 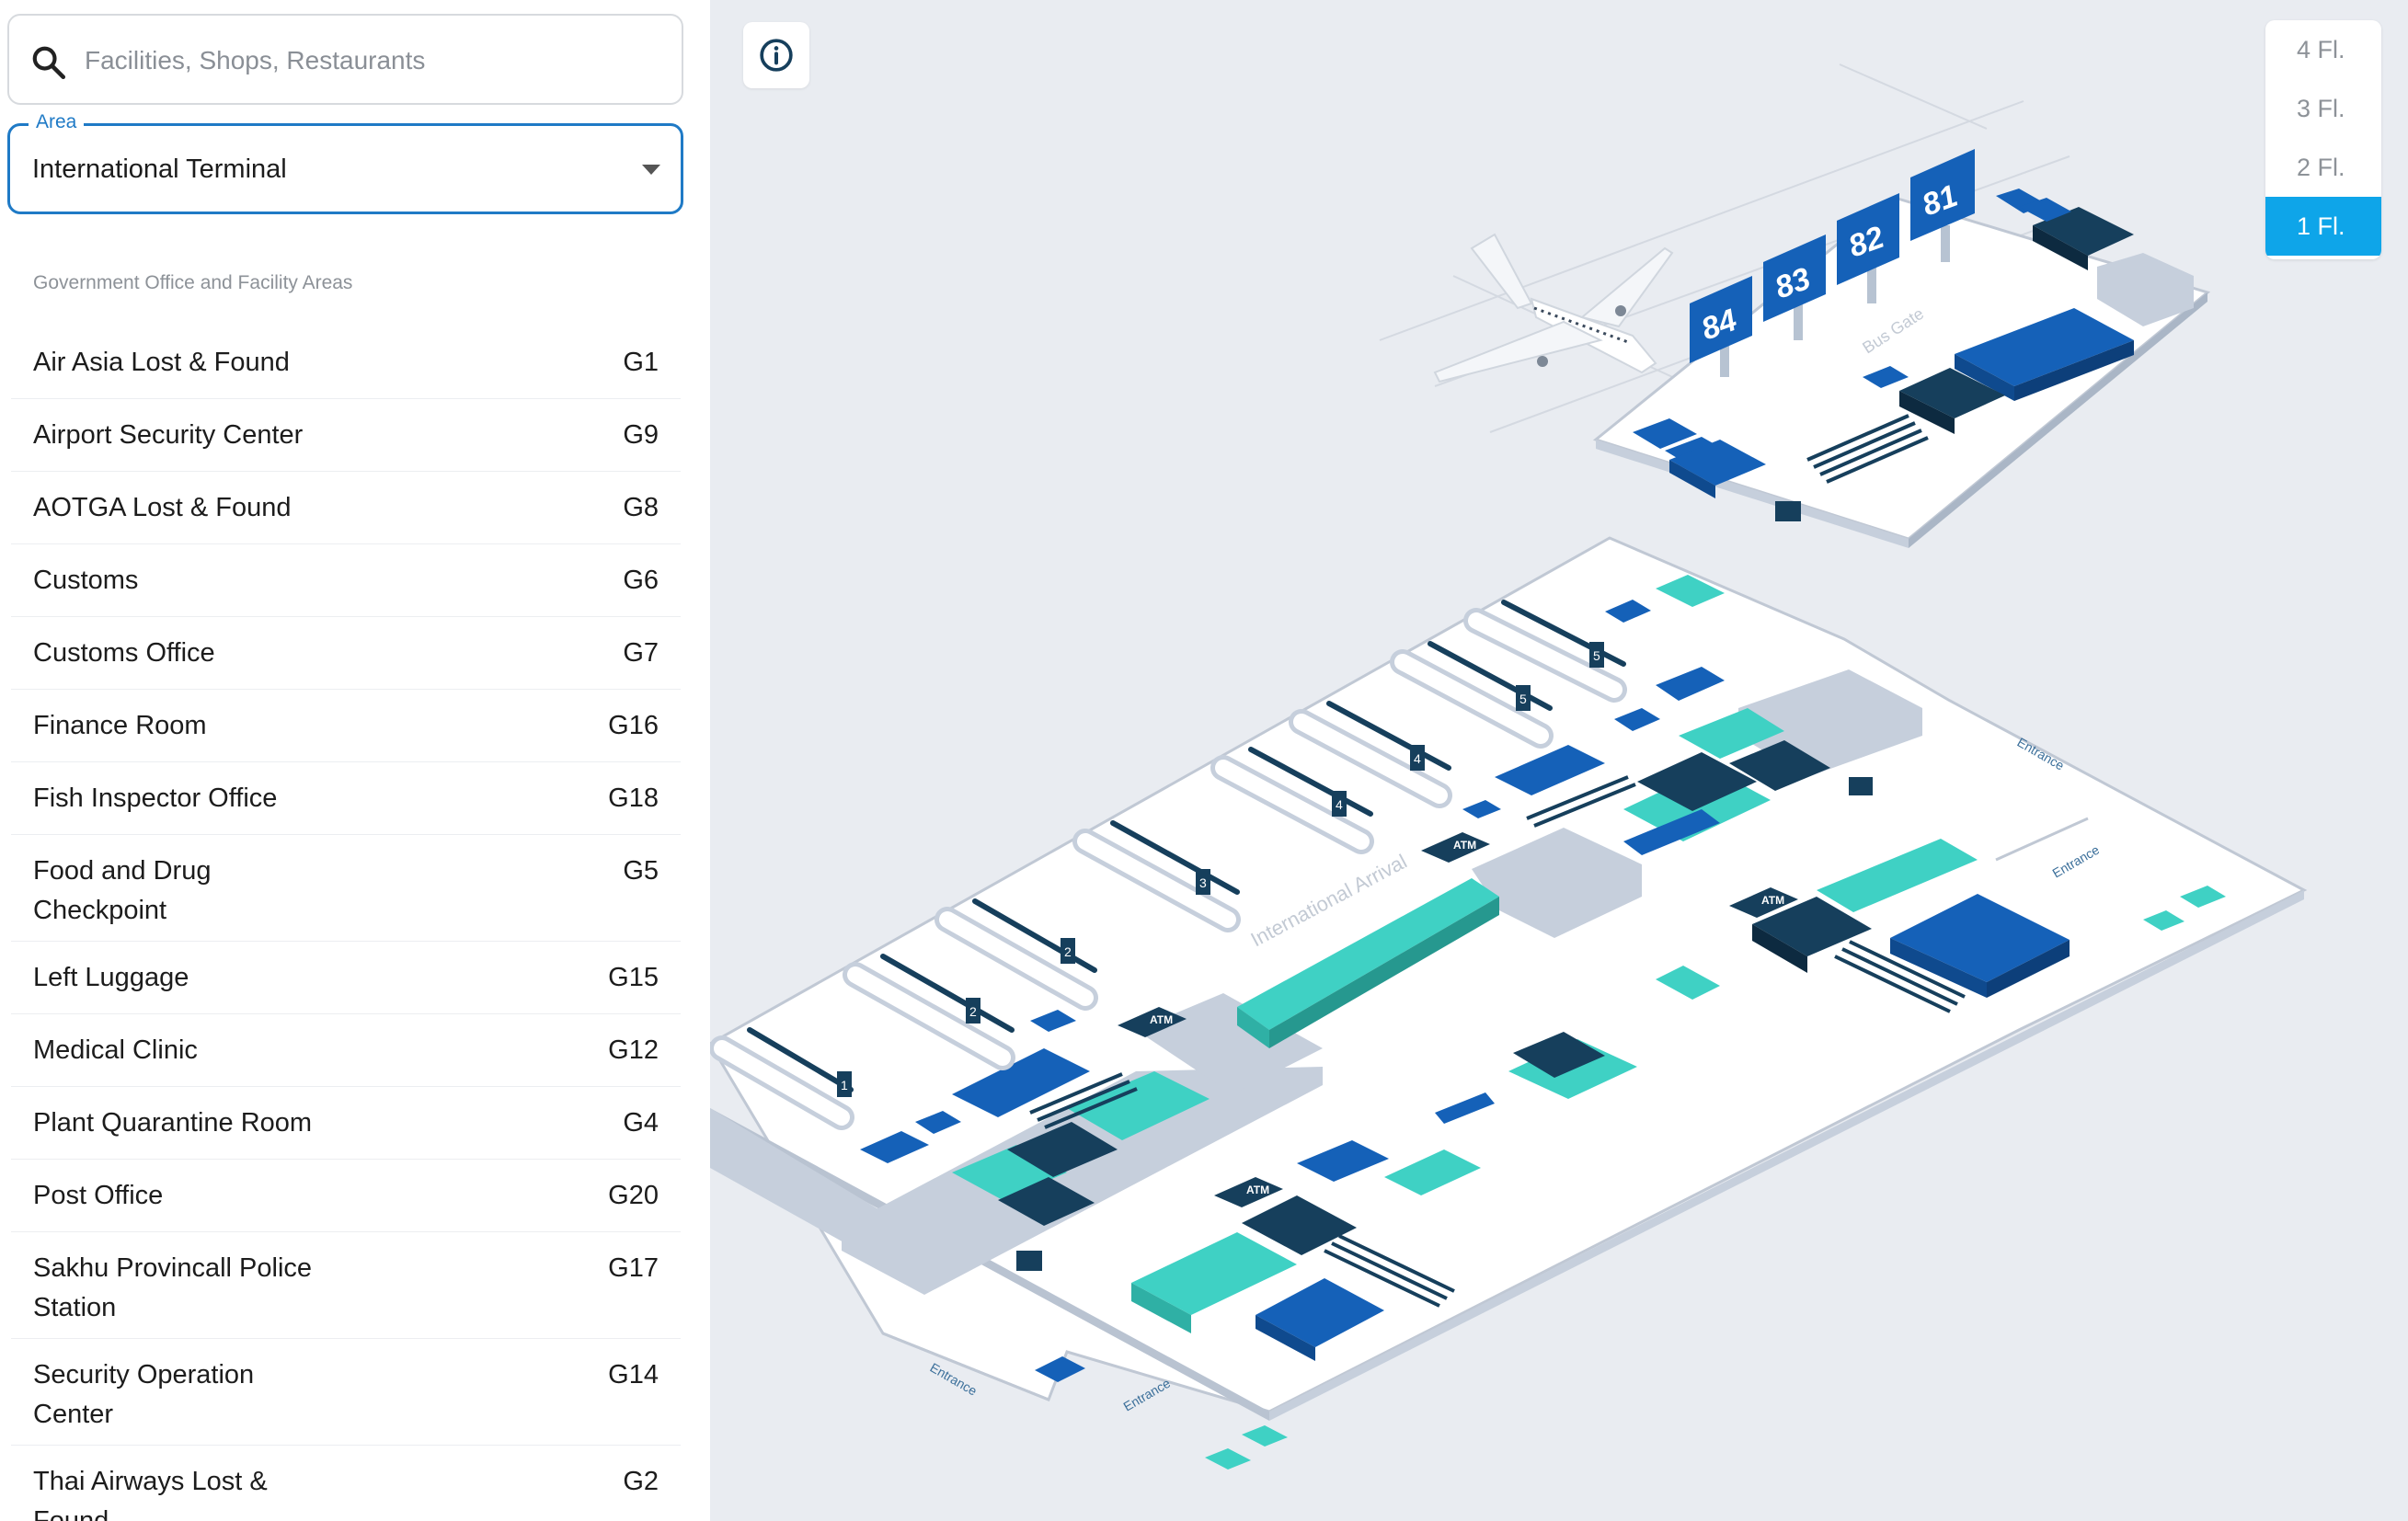 What do you see at coordinates (346, 1196) in the screenshot?
I see `facility-list-item: Post Office G20` at bounding box center [346, 1196].